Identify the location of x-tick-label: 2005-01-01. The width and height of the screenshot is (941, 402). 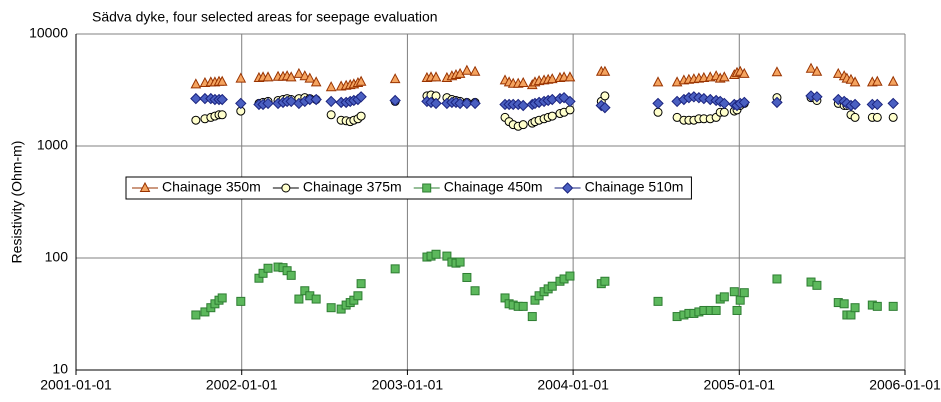
(739, 385).